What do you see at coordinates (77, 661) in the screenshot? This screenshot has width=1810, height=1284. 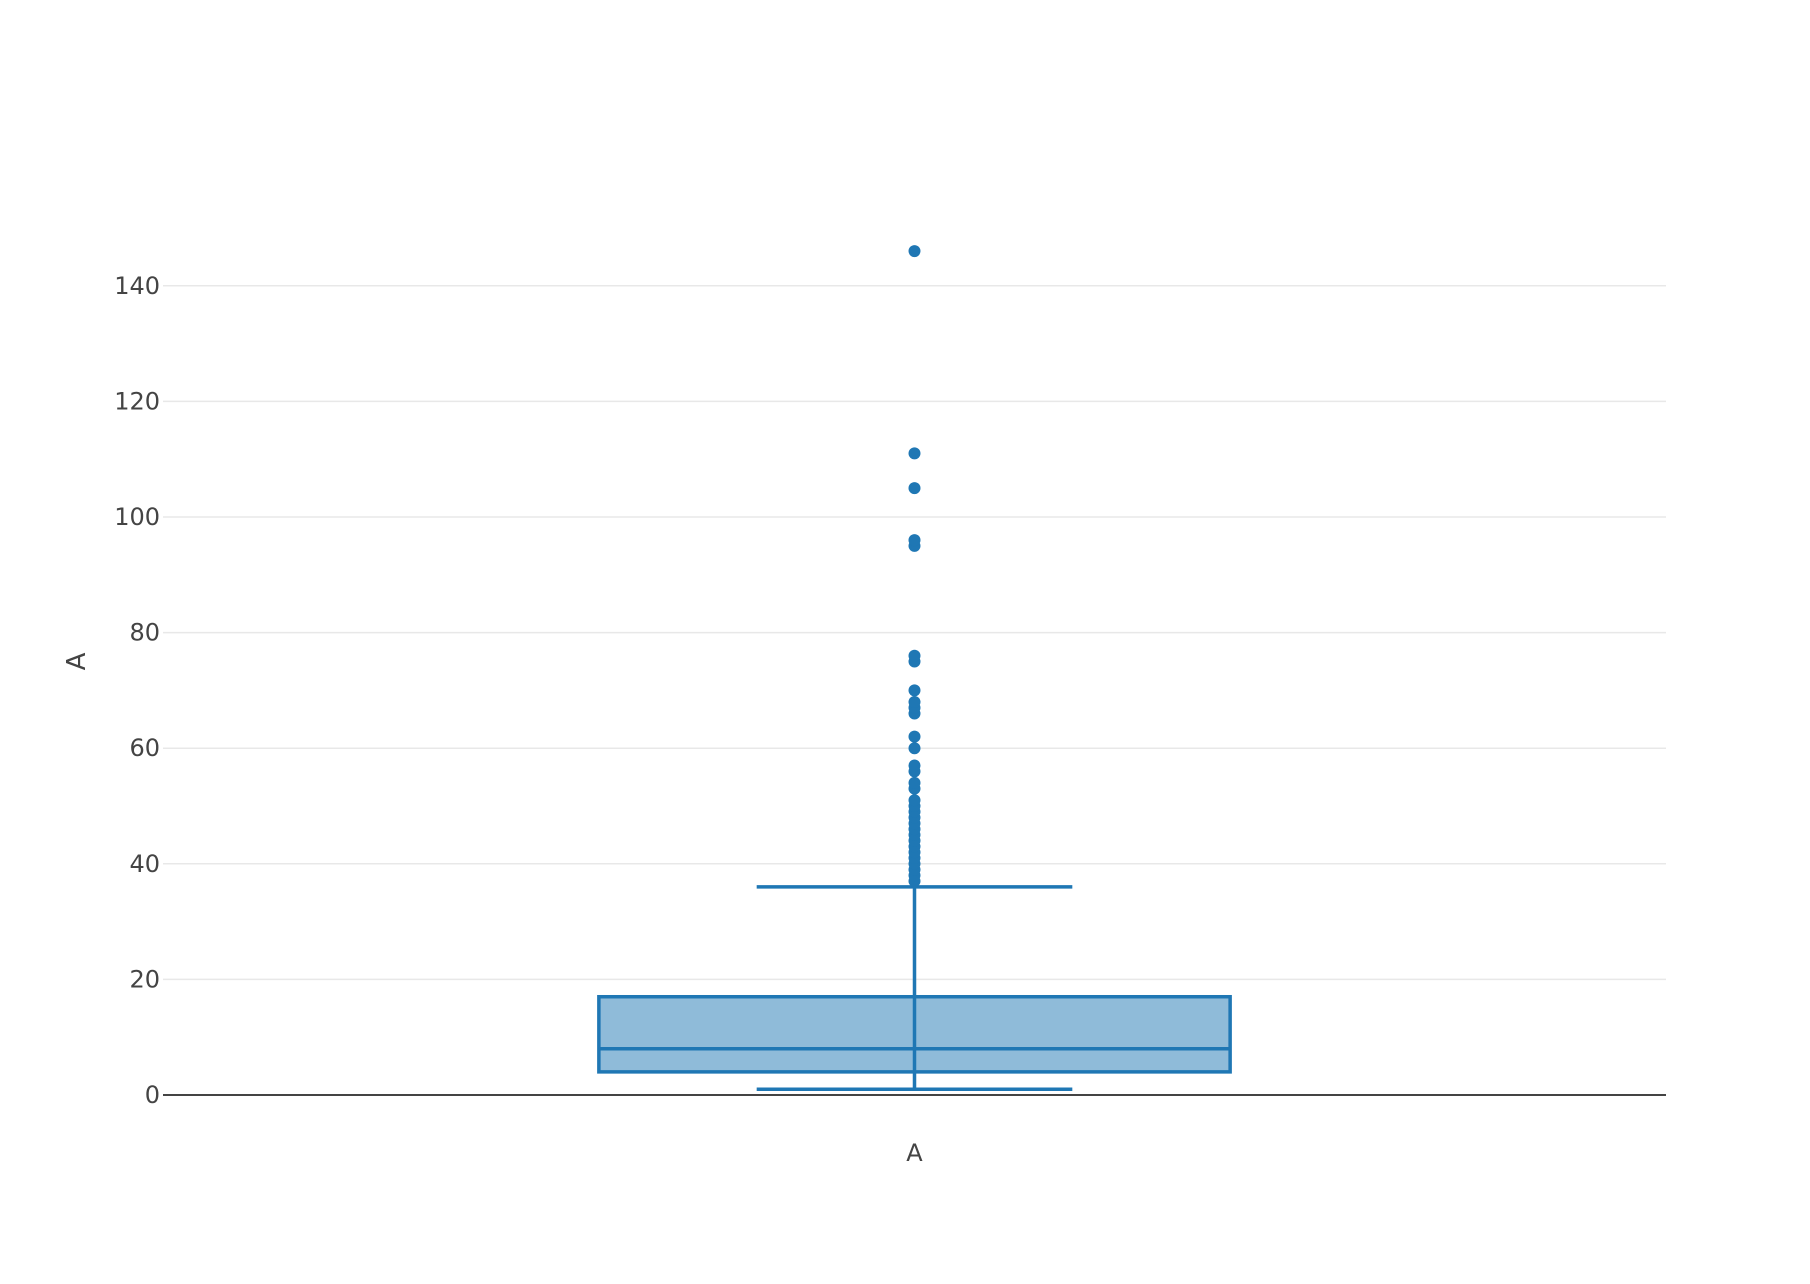 I see `y-axis-title: A` at bounding box center [77, 661].